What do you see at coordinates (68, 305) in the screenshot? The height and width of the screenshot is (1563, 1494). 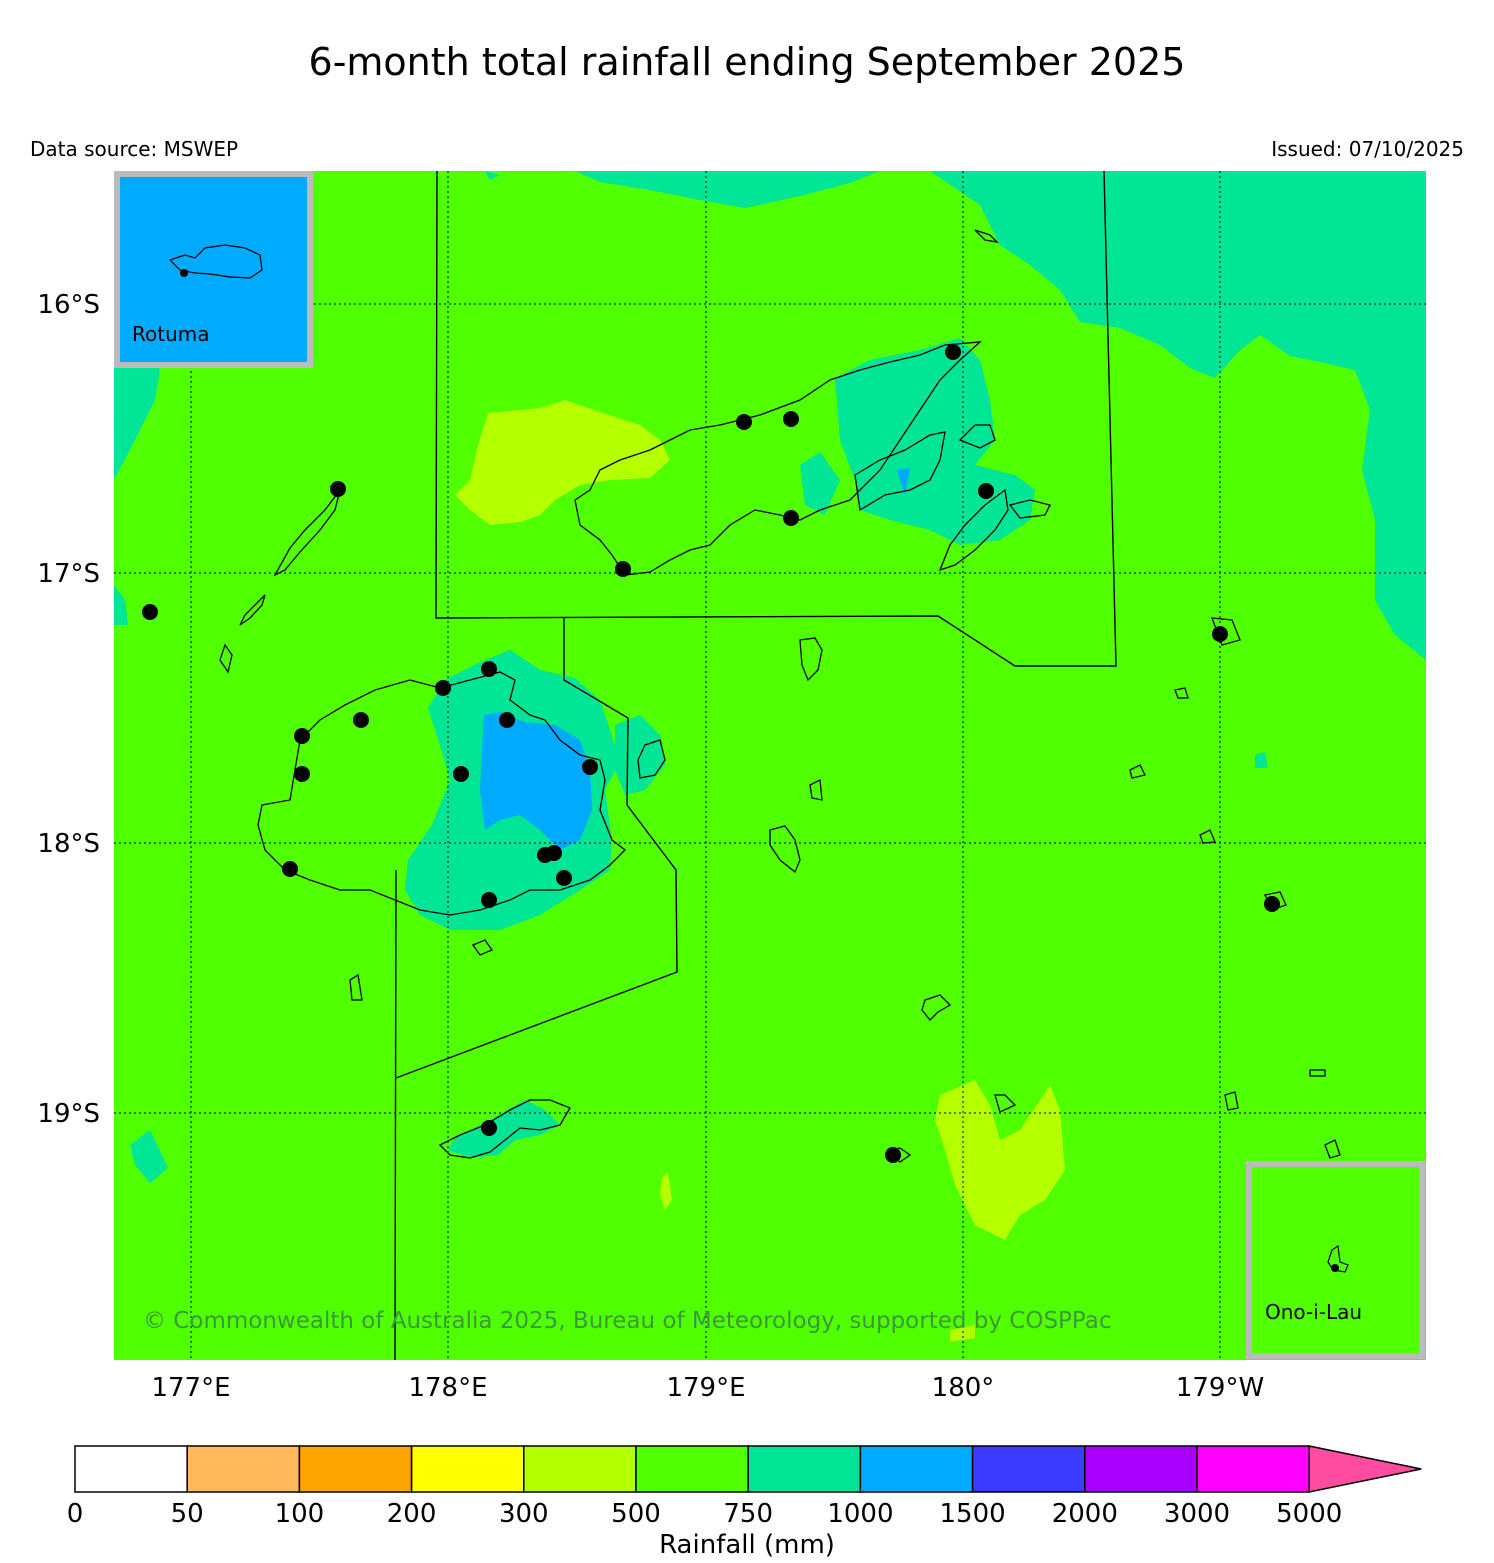 I see `lat-label-16s: 16°S` at bounding box center [68, 305].